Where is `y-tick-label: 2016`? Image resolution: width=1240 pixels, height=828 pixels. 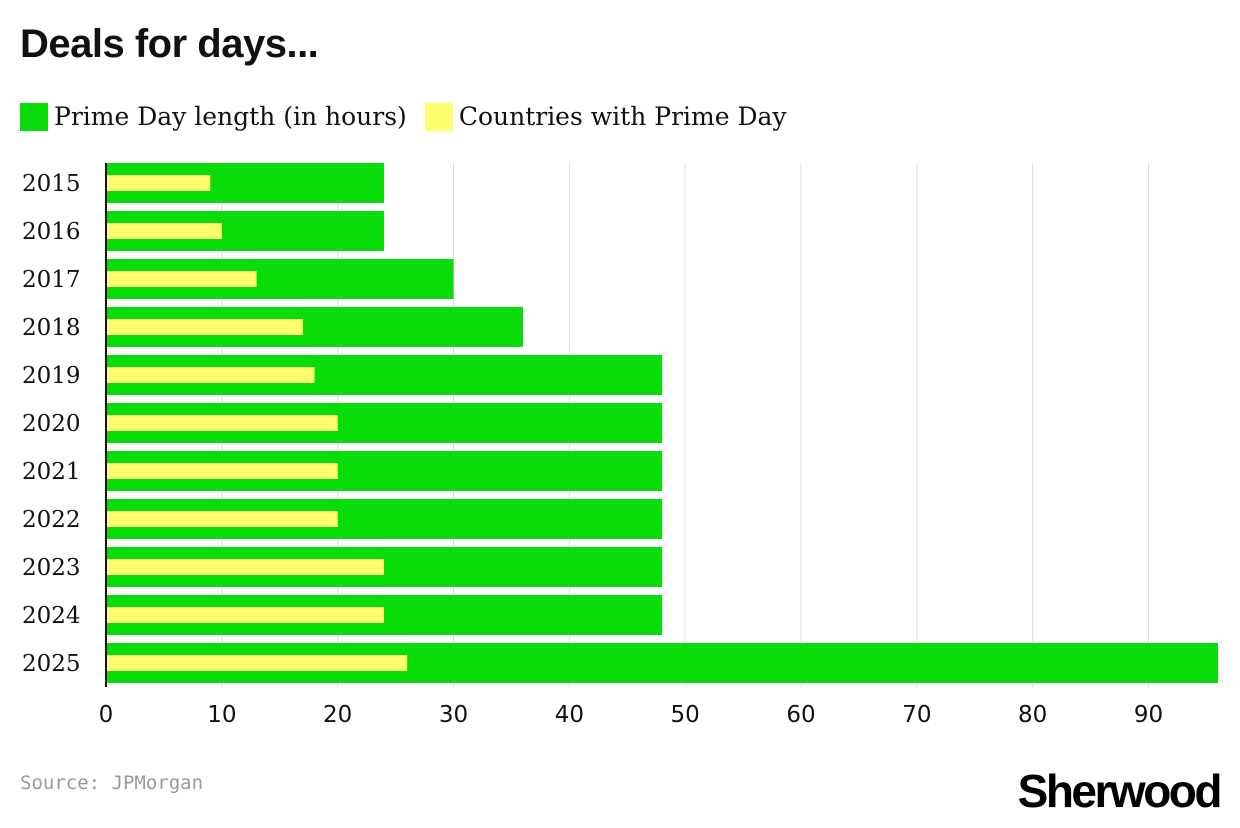
y-tick-label: 2016 is located at coordinates (51, 232).